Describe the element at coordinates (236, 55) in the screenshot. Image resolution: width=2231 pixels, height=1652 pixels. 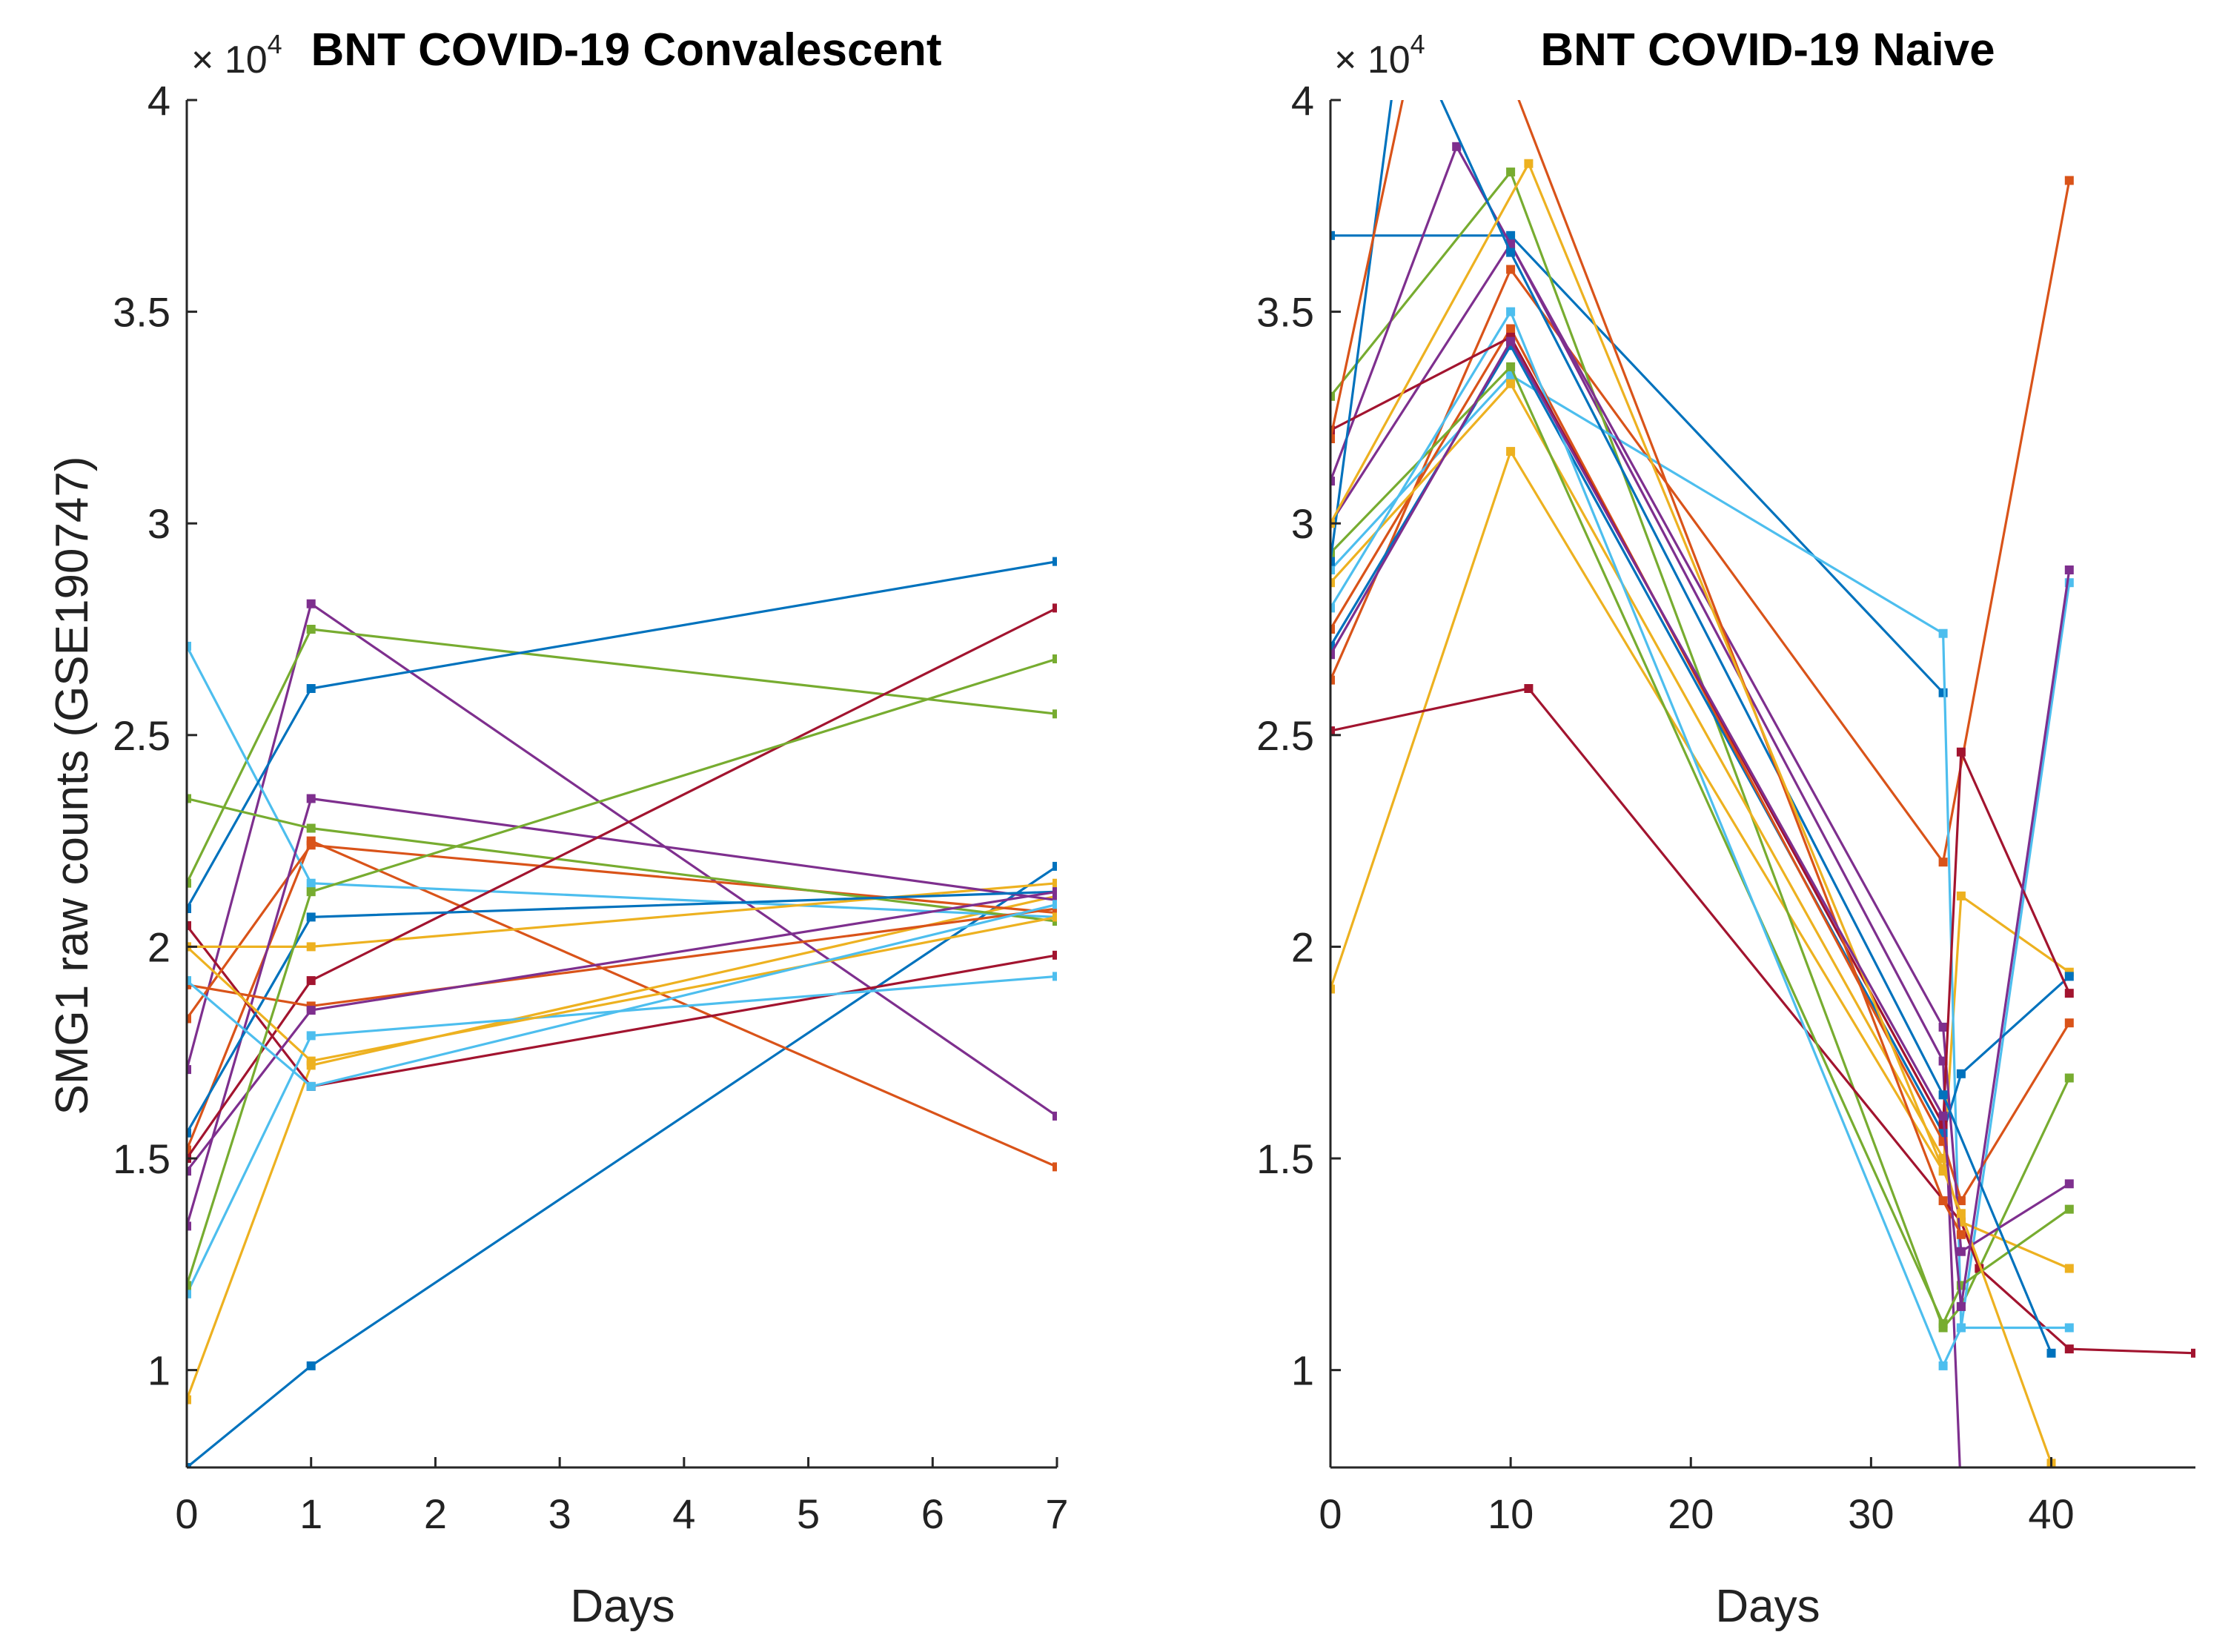
I see `y-axis-multiplier: × 10⁴` at that location.